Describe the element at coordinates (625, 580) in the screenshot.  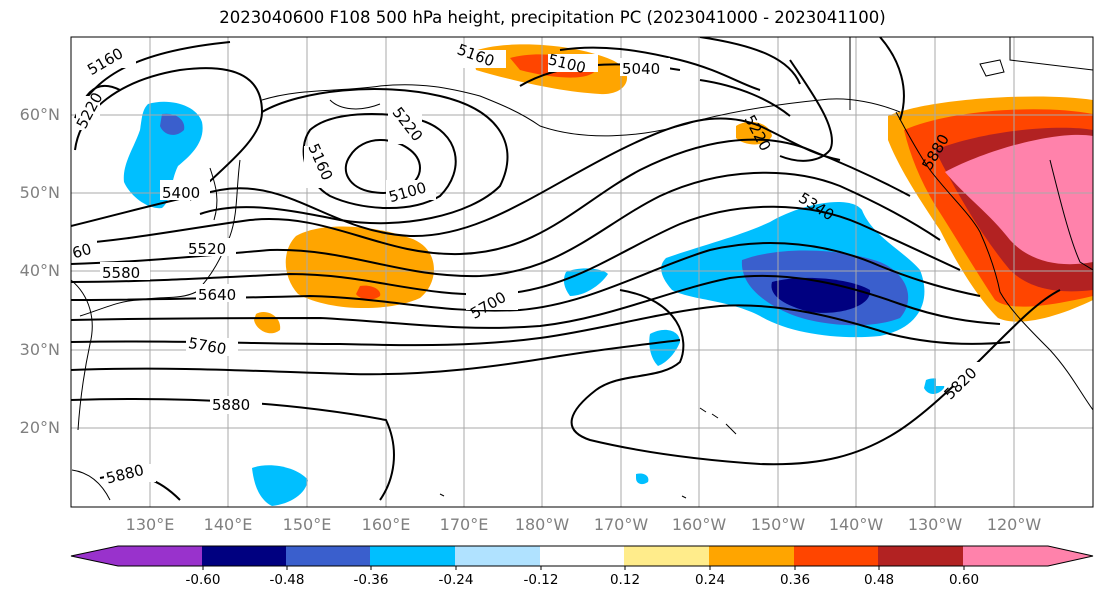
I see `colorbar-tick-label: 0.12` at that location.